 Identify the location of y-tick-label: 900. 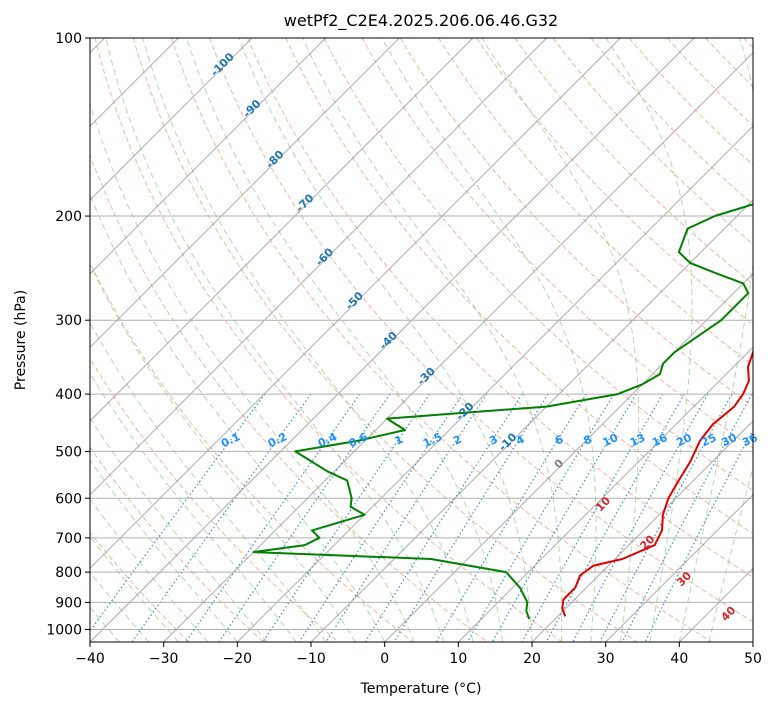
(68, 603).